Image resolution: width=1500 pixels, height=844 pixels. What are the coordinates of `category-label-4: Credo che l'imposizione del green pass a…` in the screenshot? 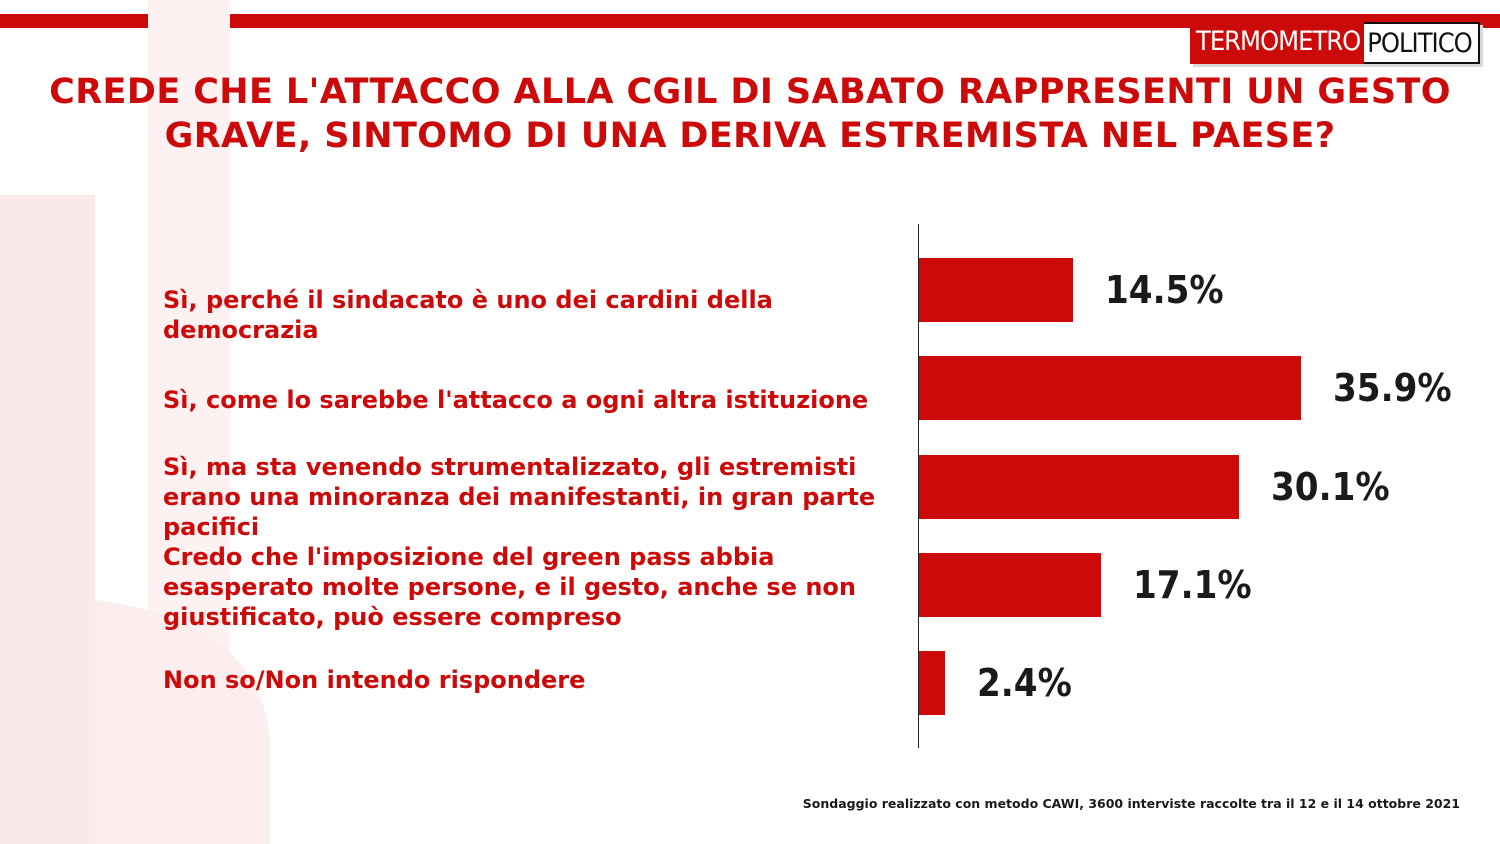 It's located at (509, 587).